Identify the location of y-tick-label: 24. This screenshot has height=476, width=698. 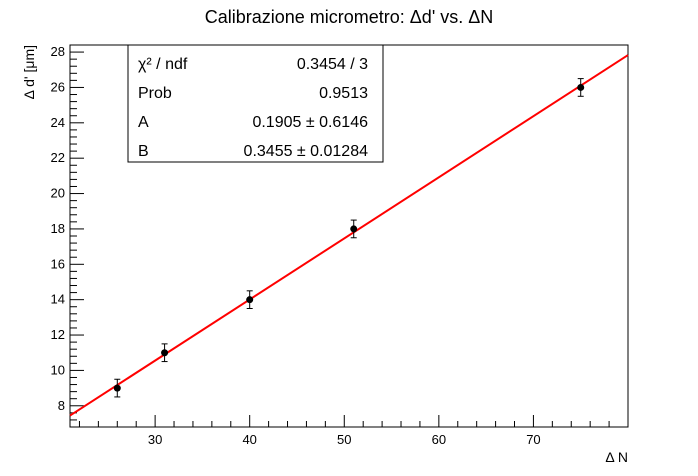
(58, 122).